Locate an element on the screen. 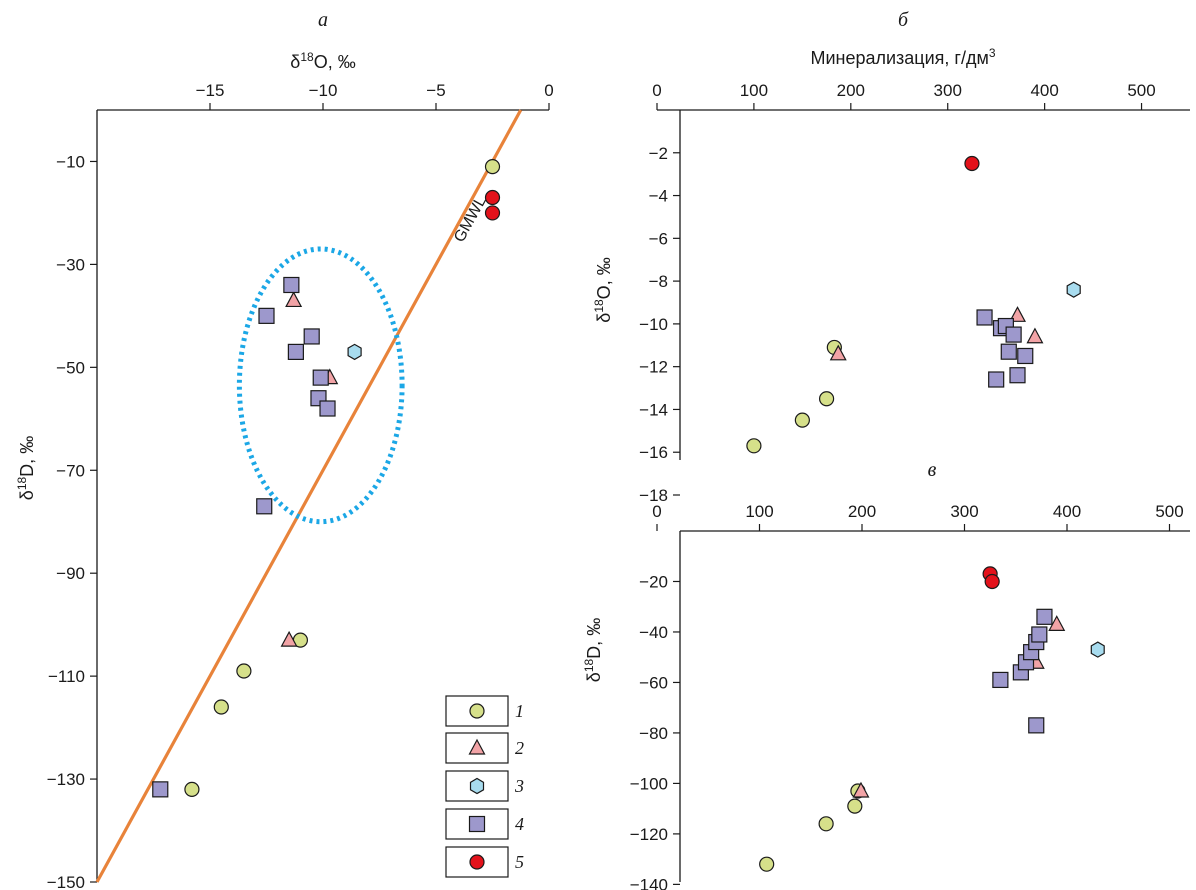 This screenshot has height=890, width=1196. panel-c-y-tick-label: −40 is located at coordinates (653, 632).